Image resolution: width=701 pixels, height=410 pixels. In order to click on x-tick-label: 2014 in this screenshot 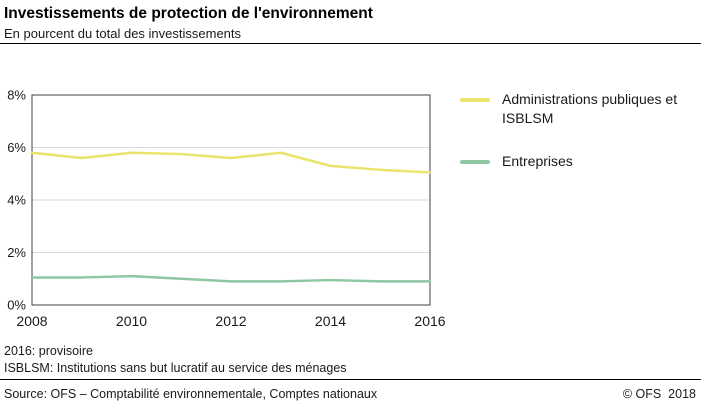, I will do `click(330, 321)`.